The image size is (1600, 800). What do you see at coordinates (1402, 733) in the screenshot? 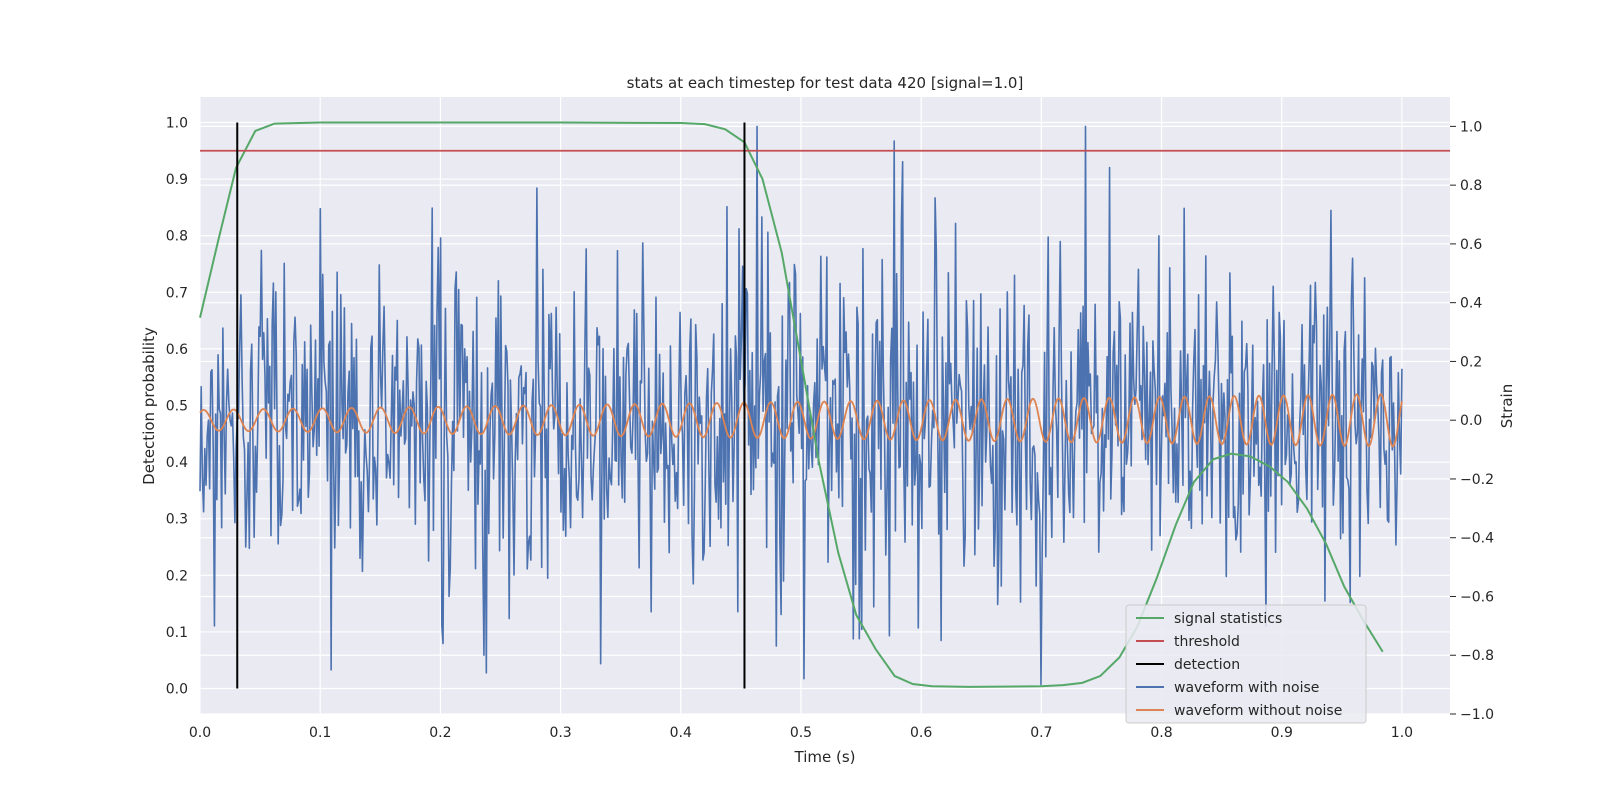
I see `x-tick-label: 1.0` at bounding box center [1402, 733].